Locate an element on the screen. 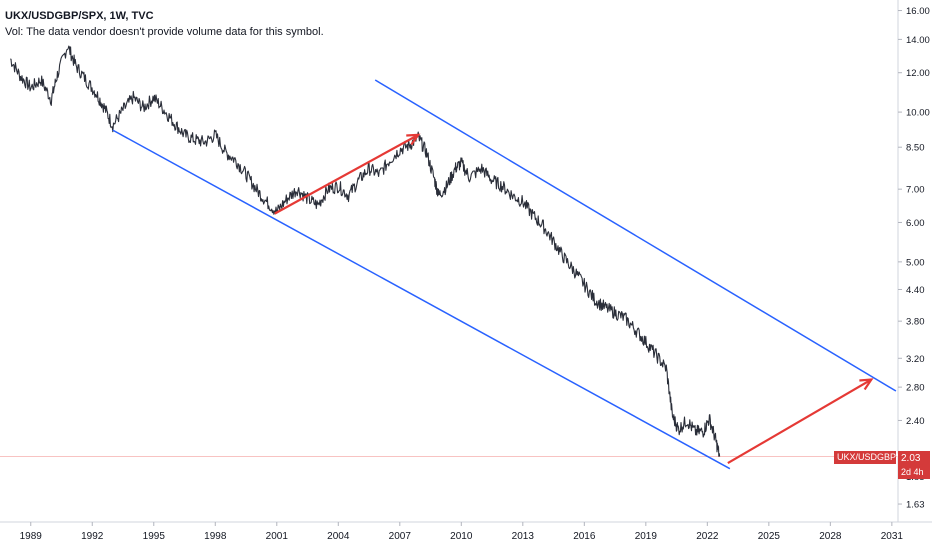 The width and height of the screenshot is (932, 555). symbol-label: UKX/USDGBP/SPX is located at coordinates (875, 457).